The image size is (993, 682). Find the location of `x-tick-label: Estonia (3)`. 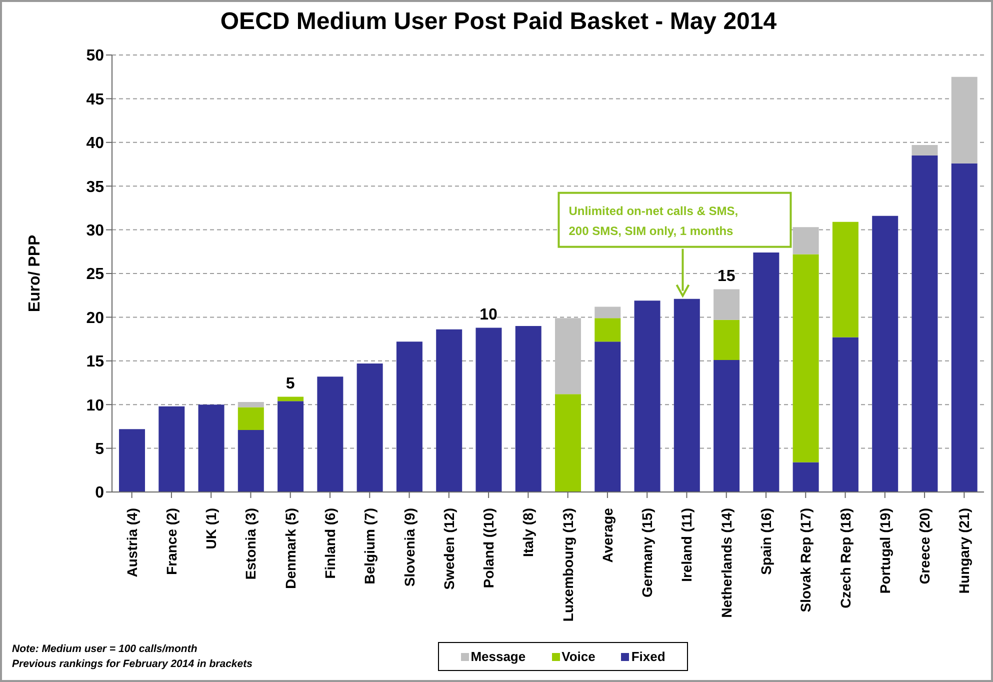

x-tick-label: Estonia (3) is located at coordinates (250, 544).